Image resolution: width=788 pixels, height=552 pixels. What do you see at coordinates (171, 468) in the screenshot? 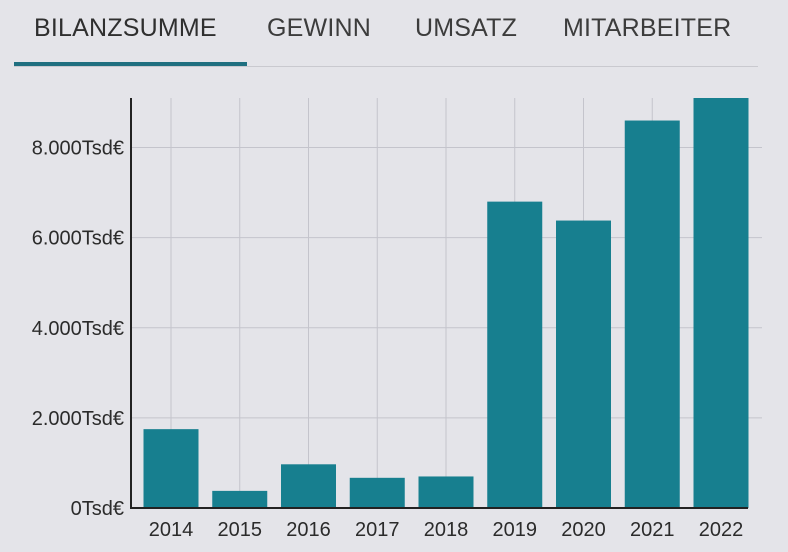
I see `bar-2014` at bounding box center [171, 468].